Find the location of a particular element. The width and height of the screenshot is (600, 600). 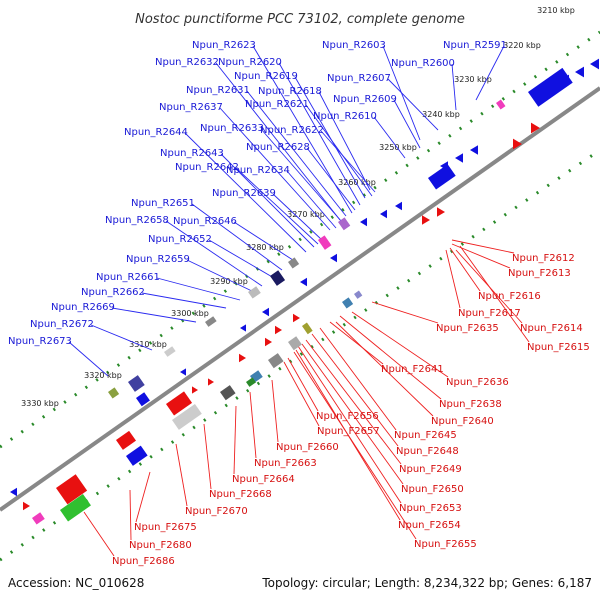

reverse-gene-label: Npun_R2607 is located at coordinates (359, 78).